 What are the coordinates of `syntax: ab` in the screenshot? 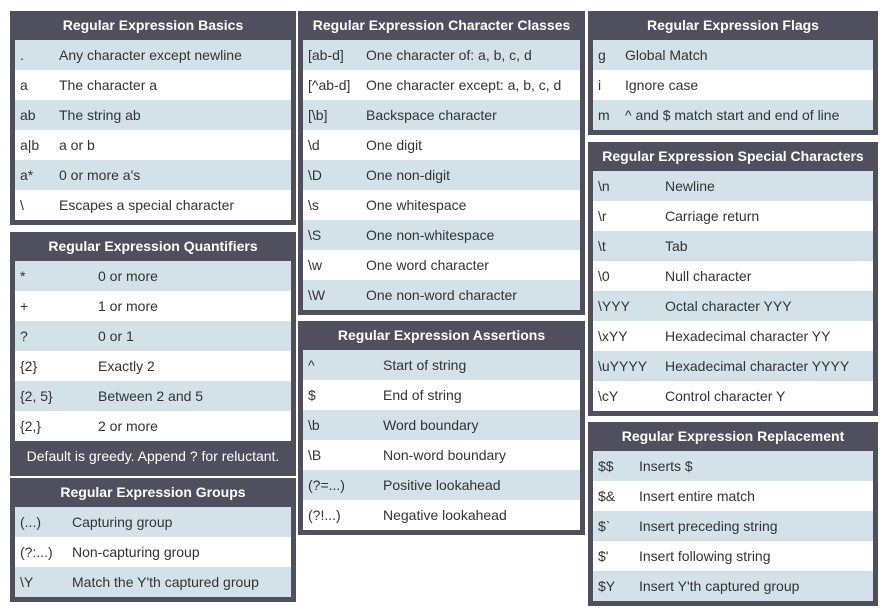 It's located at (28, 115).